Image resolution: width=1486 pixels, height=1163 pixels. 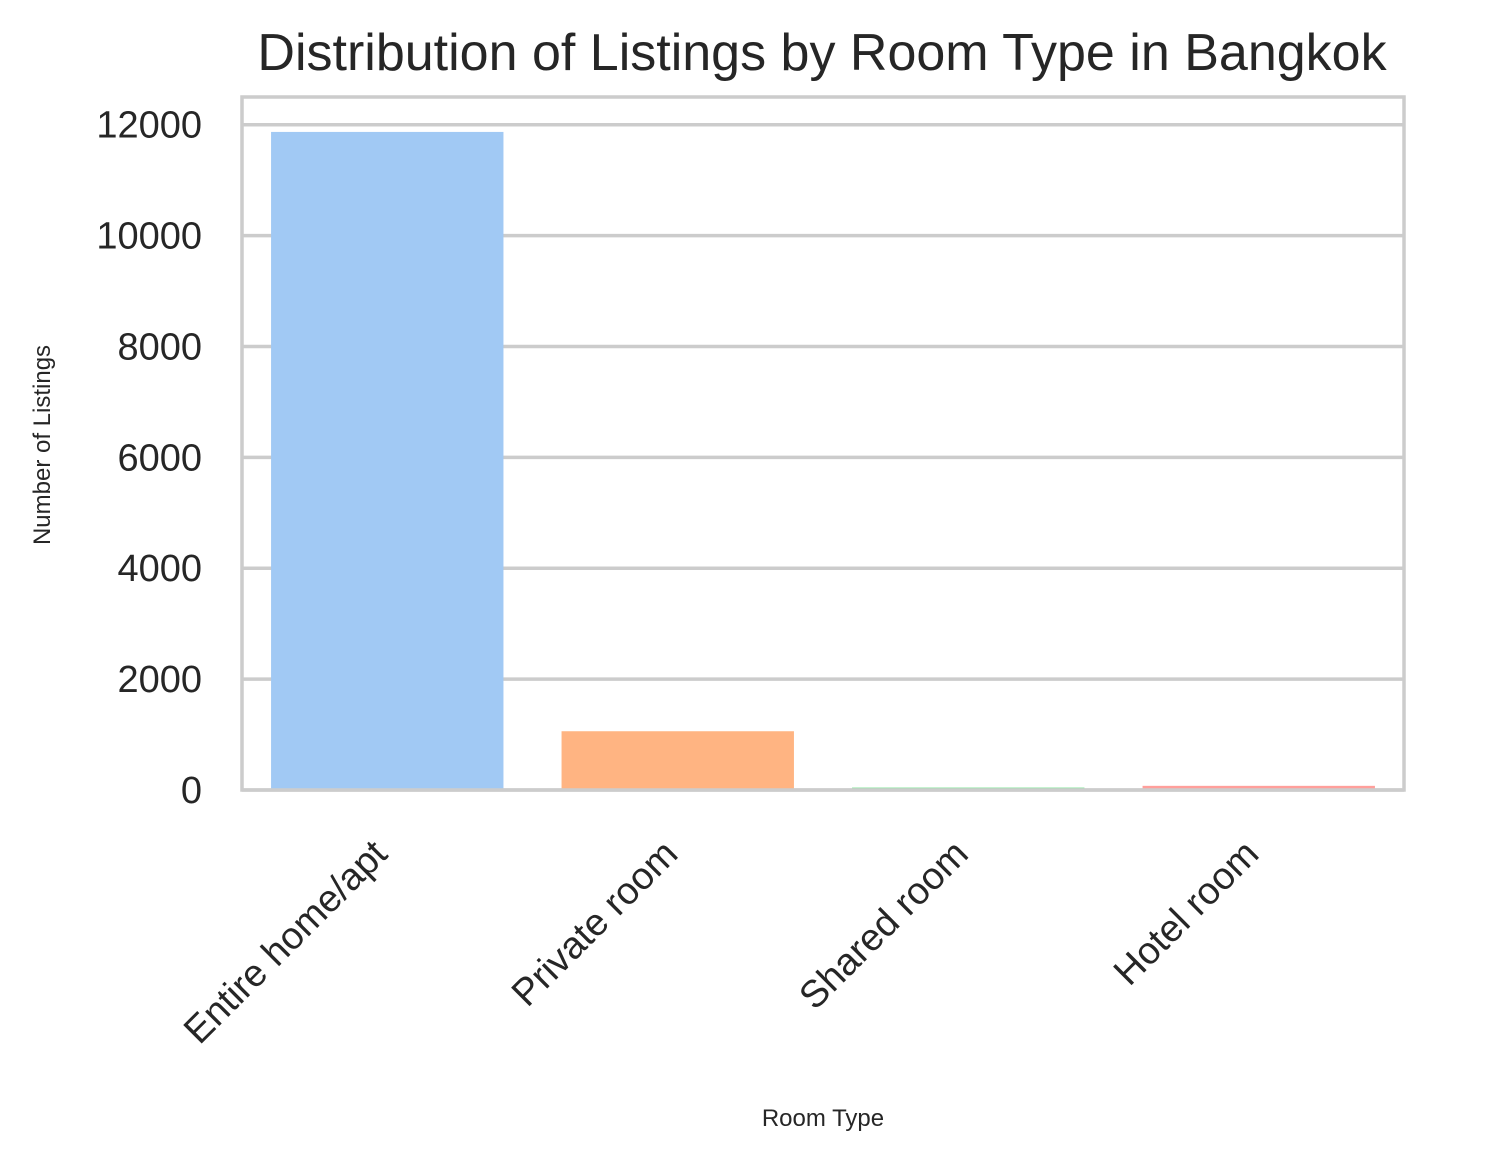 I want to click on y-tick-label: 8000, so click(x=159, y=347).